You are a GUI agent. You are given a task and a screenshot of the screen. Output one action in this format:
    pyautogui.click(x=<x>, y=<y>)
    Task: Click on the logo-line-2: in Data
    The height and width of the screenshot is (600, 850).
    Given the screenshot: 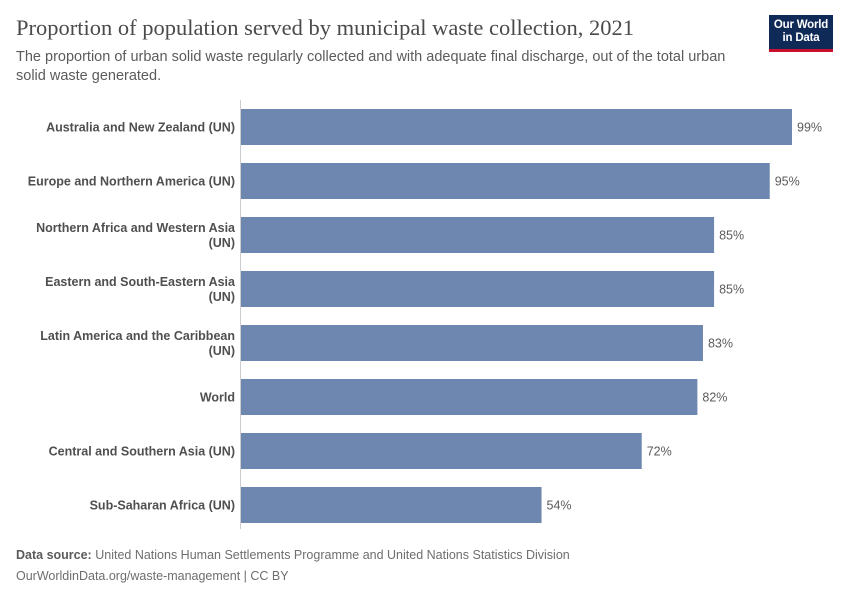 What is the action you would take?
    pyautogui.click(x=801, y=37)
    